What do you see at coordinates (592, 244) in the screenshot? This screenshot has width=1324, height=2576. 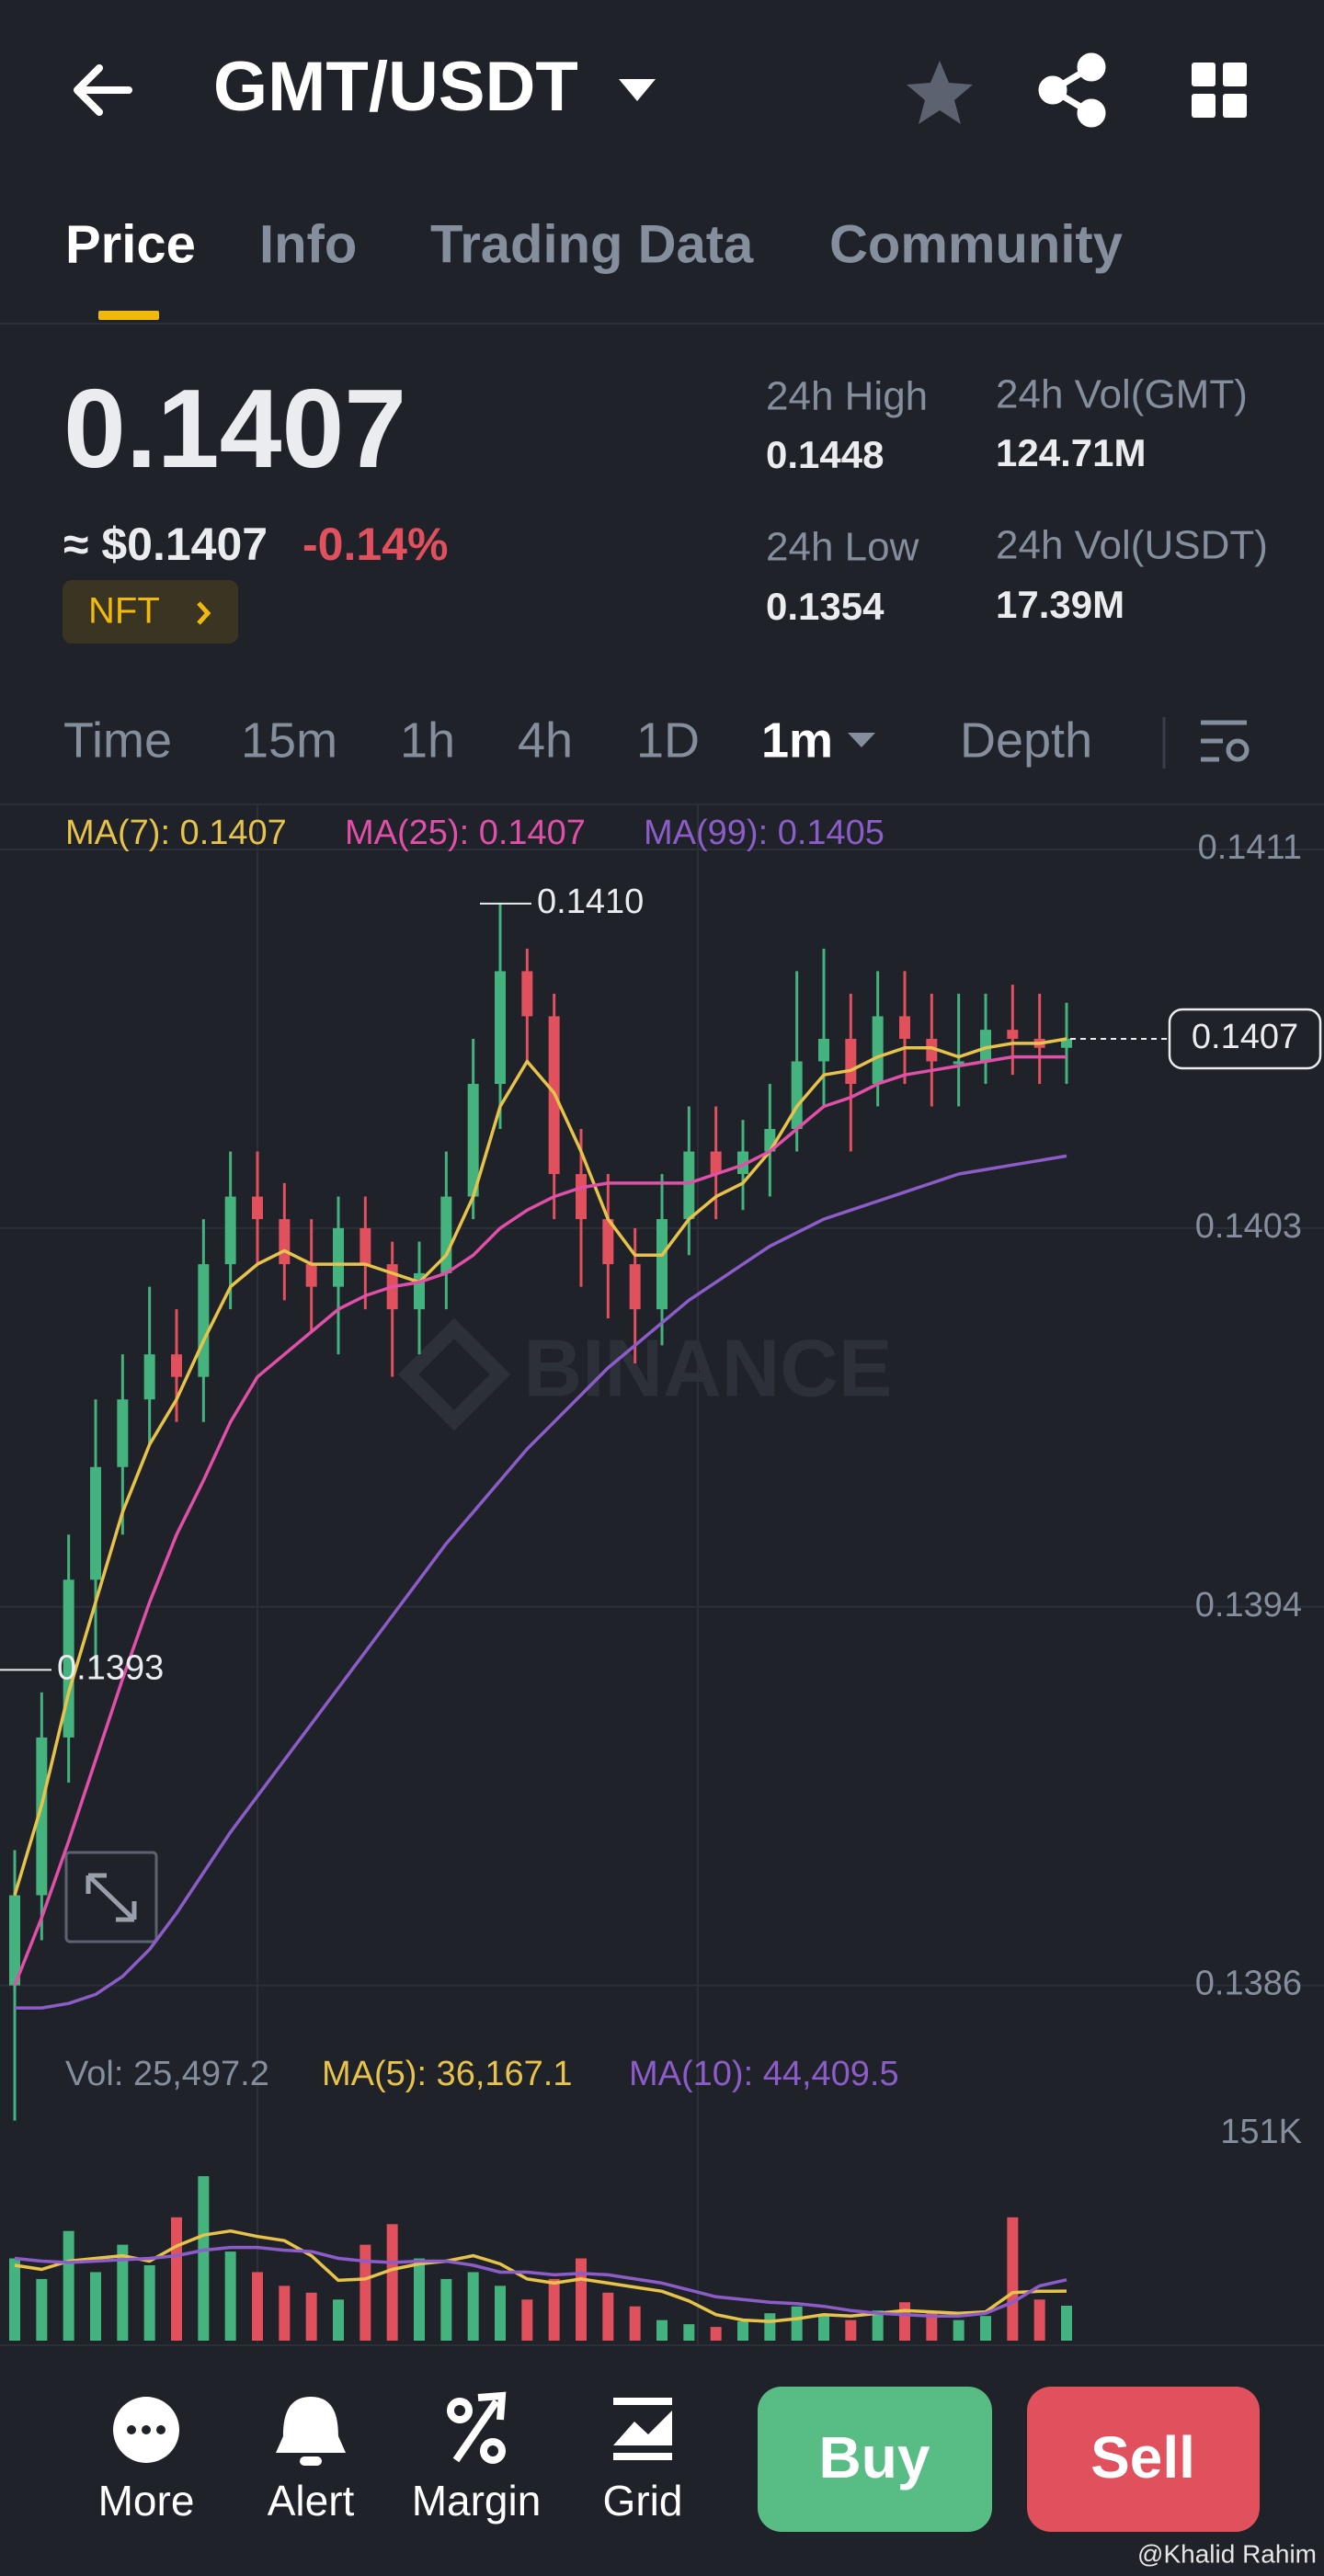 I see `tab: Trading Data` at bounding box center [592, 244].